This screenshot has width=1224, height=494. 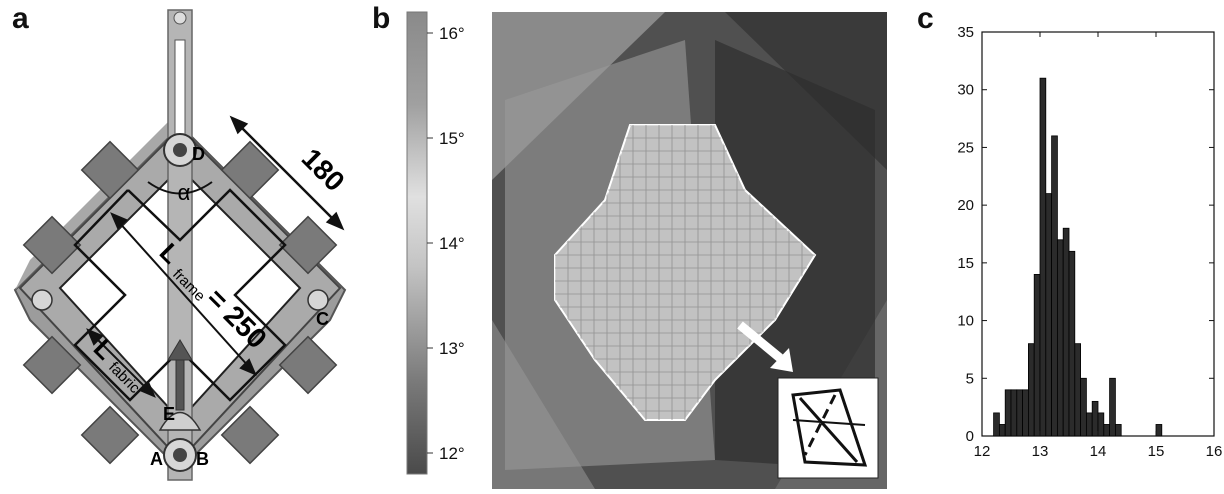 What do you see at coordinates (965, 263) in the screenshot?
I see `y-tick-label: 15` at bounding box center [965, 263].